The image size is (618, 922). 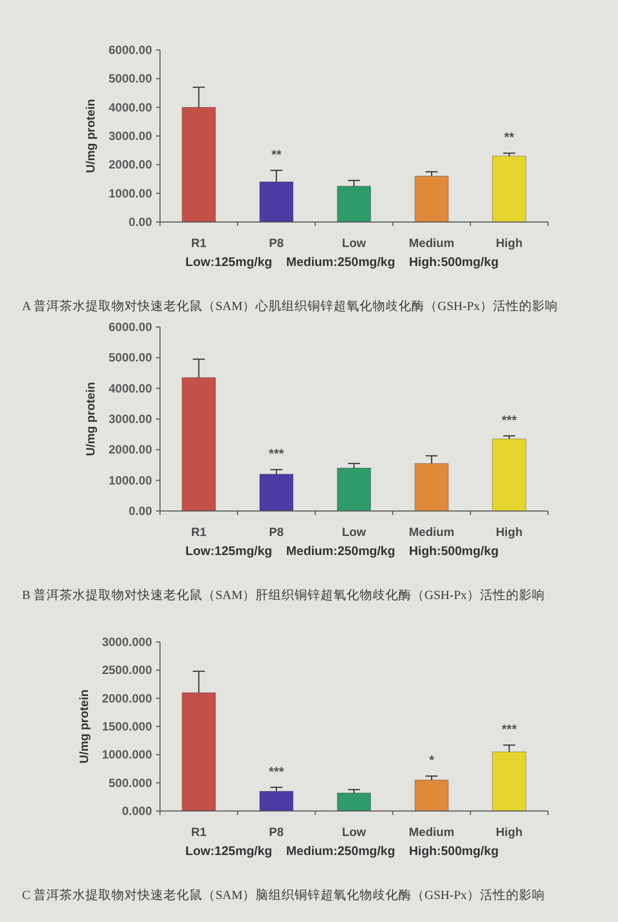 I want to click on caption: C 普洱茶水提取物对快速老化鼠（SAM）脑组织铜锌超氧化物歧化酶（GSH-Px）活性的影响, so click(x=283, y=895).